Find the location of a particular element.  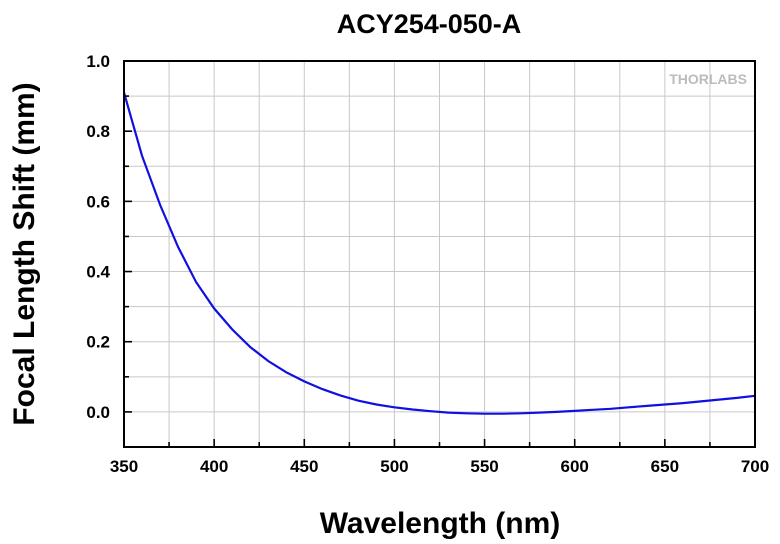

y-tick-label: 0.2 is located at coordinates (98, 342).